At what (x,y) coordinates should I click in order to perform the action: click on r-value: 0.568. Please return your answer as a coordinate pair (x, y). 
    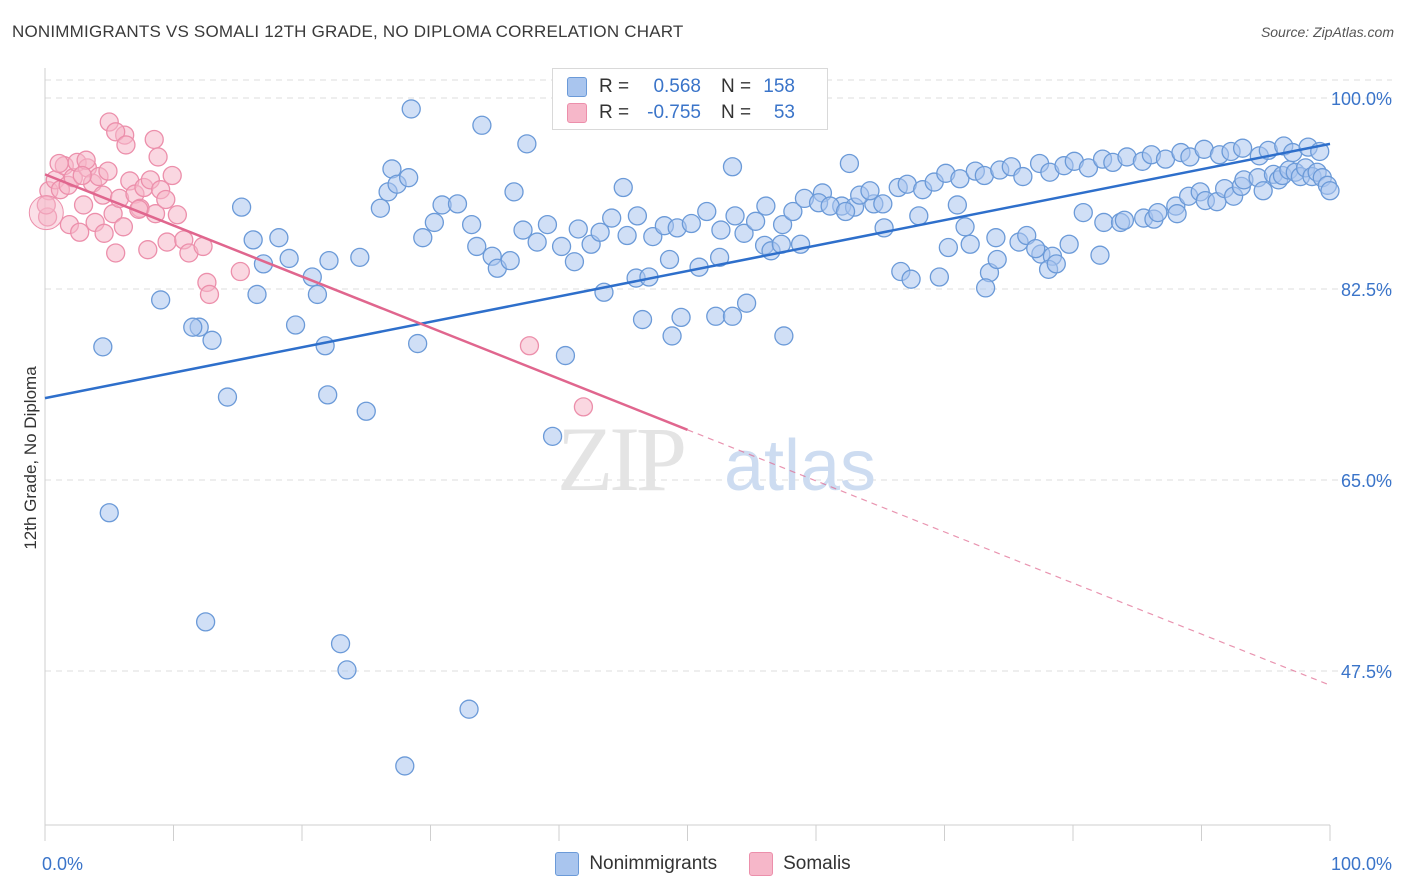
    Looking at the image, I should click on (677, 86).